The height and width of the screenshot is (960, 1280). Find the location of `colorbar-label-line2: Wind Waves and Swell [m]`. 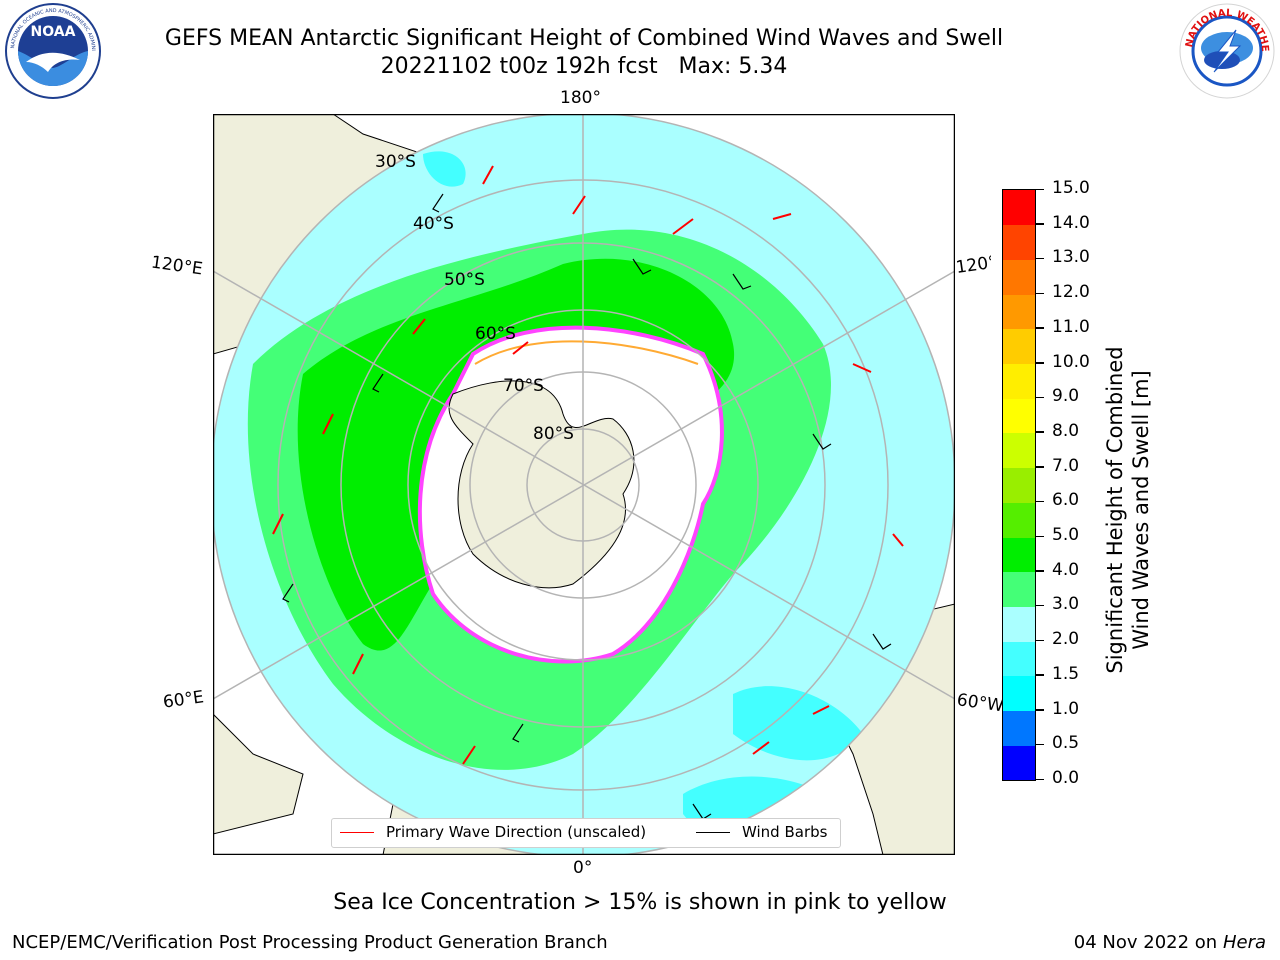

colorbar-label-line2: Wind Waves and Swell [m] is located at coordinates (1141, 510).